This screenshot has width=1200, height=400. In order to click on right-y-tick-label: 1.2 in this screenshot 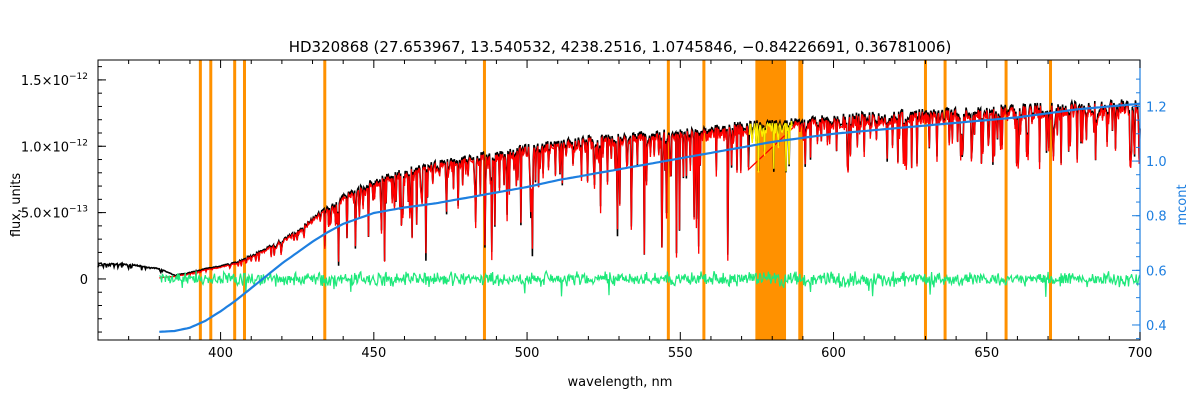, I will do `click(1156, 107)`.